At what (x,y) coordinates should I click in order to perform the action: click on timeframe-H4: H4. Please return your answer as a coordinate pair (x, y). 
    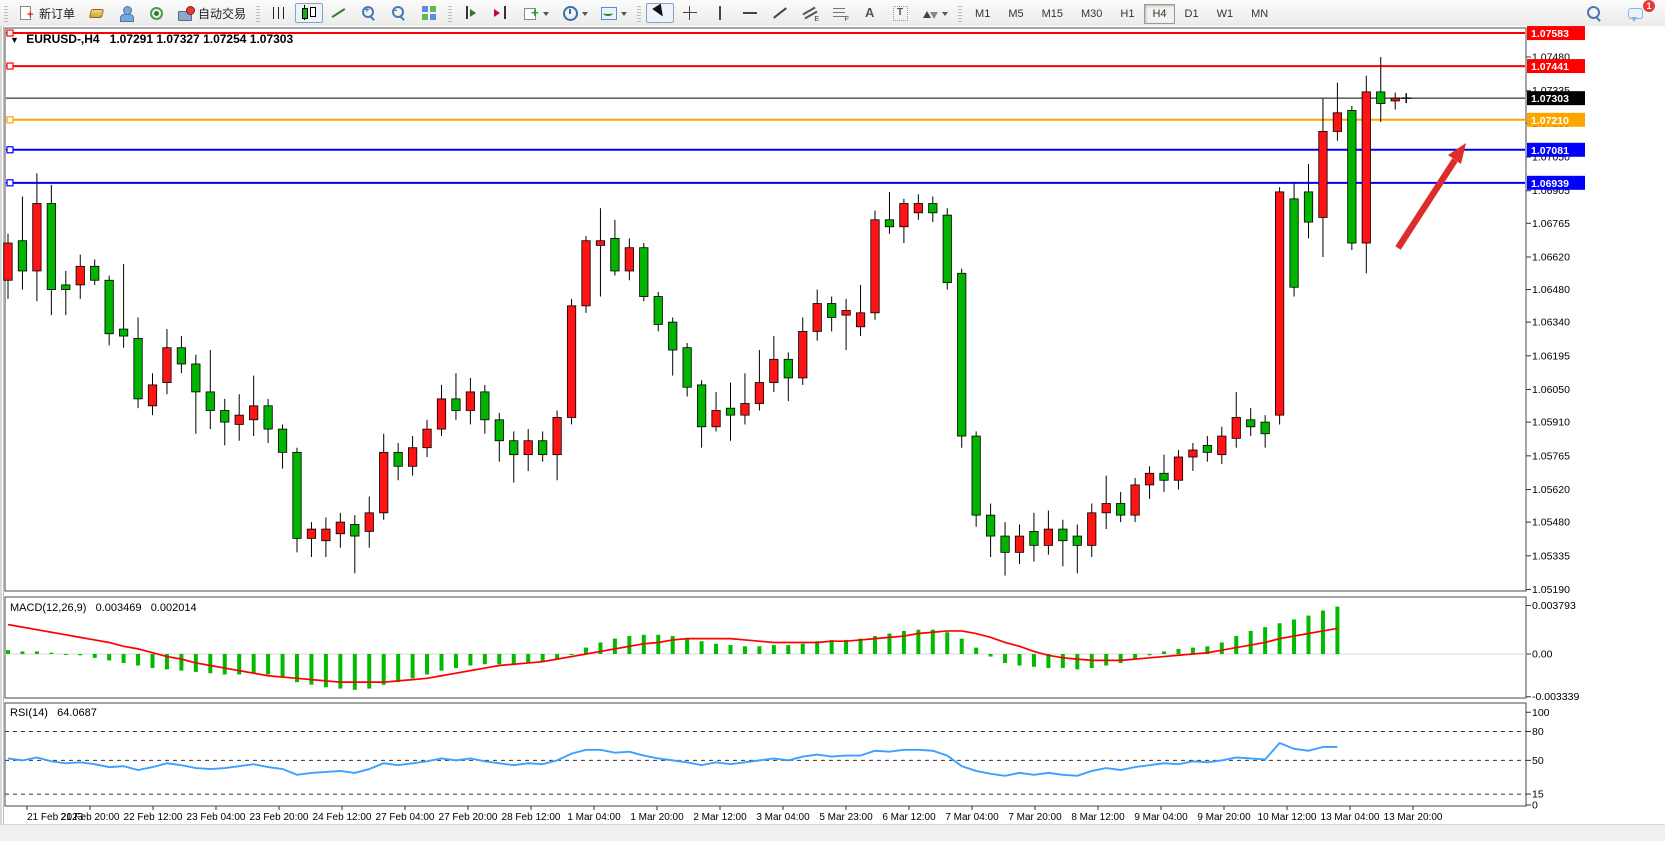
    Looking at the image, I should click on (1159, 14).